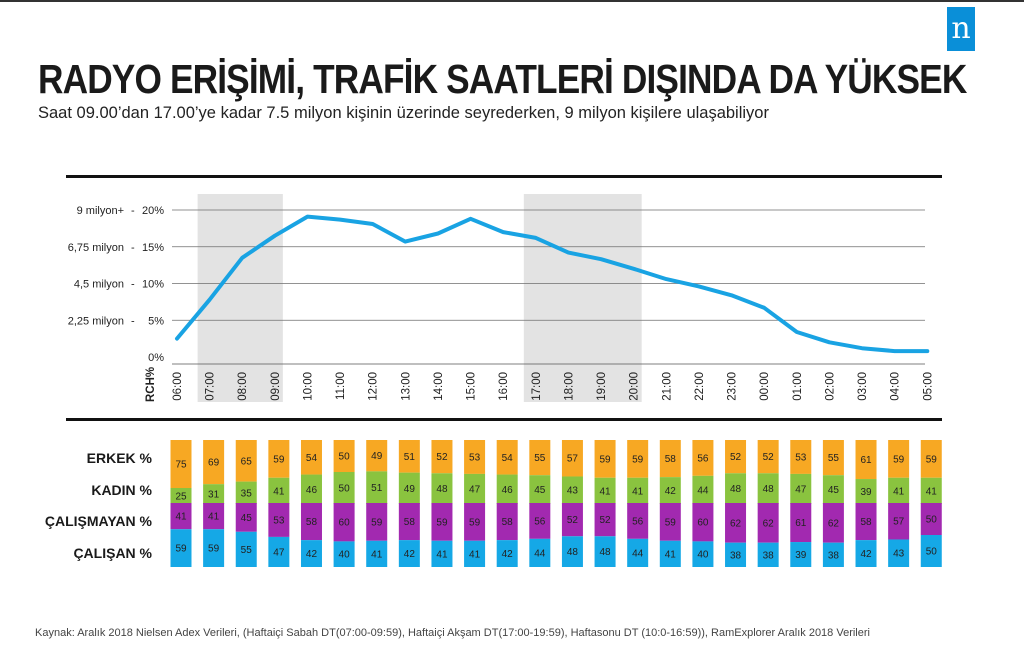 The image size is (1024, 663). What do you see at coordinates (211, 386) in the screenshot?
I see `x-tick-label: 07:00` at bounding box center [211, 386].